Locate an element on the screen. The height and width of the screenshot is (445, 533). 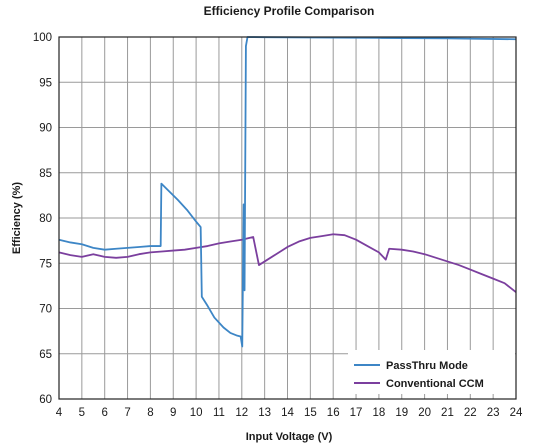
x-tick-label: 14 is located at coordinates (287, 413).